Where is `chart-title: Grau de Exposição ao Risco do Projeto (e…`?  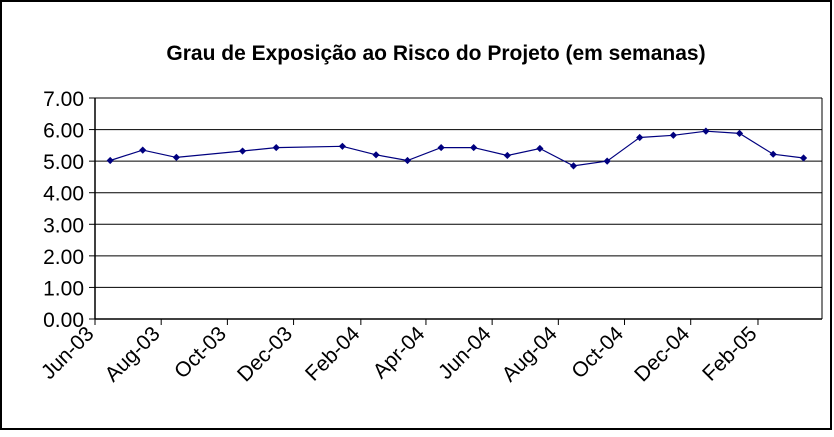 chart-title: Grau de Exposição ao Risco do Projeto (e… is located at coordinates (435, 53).